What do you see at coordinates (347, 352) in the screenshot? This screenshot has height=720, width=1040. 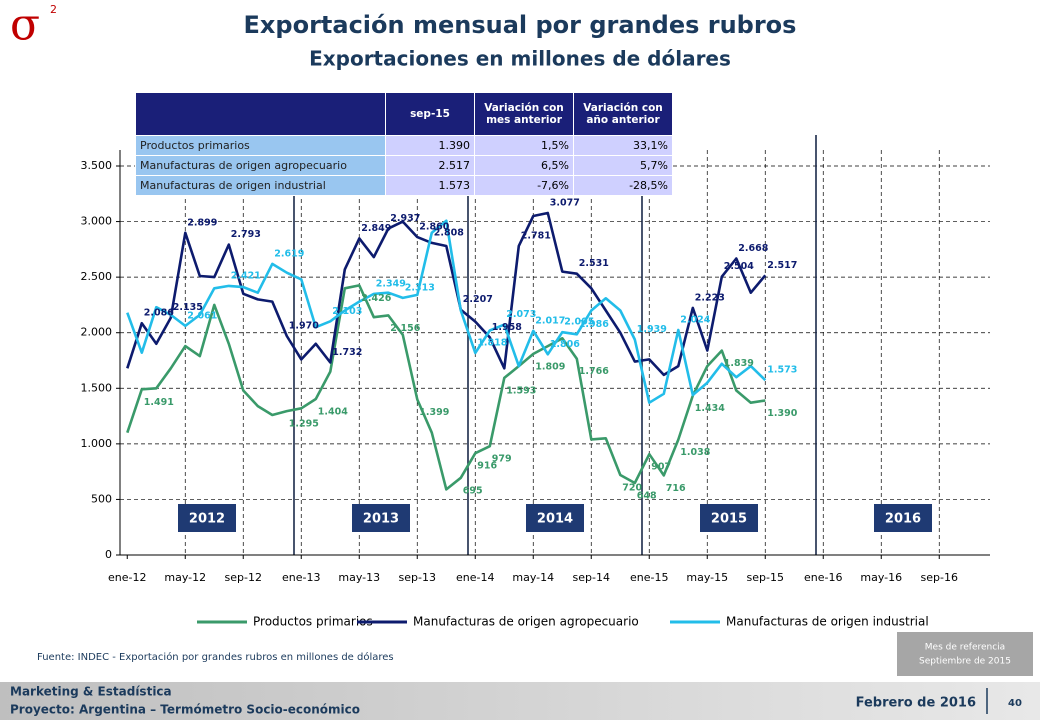 I see `data-label: 1.732` at bounding box center [347, 352].